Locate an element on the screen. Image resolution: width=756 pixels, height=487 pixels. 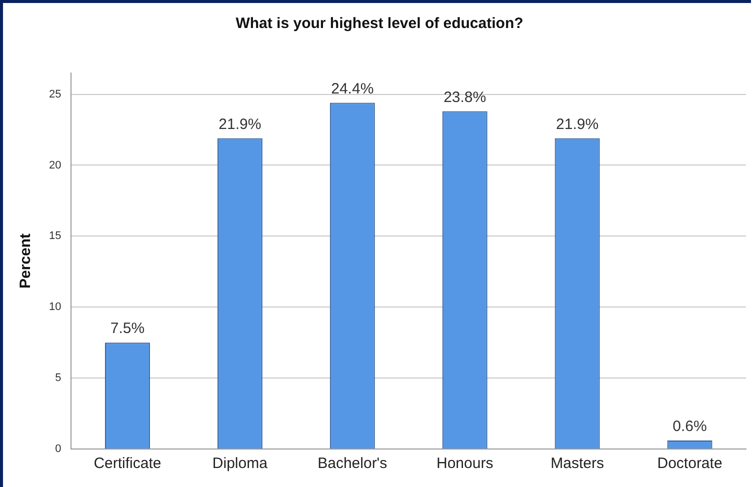
data-label: 23.8% is located at coordinates (465, 97).